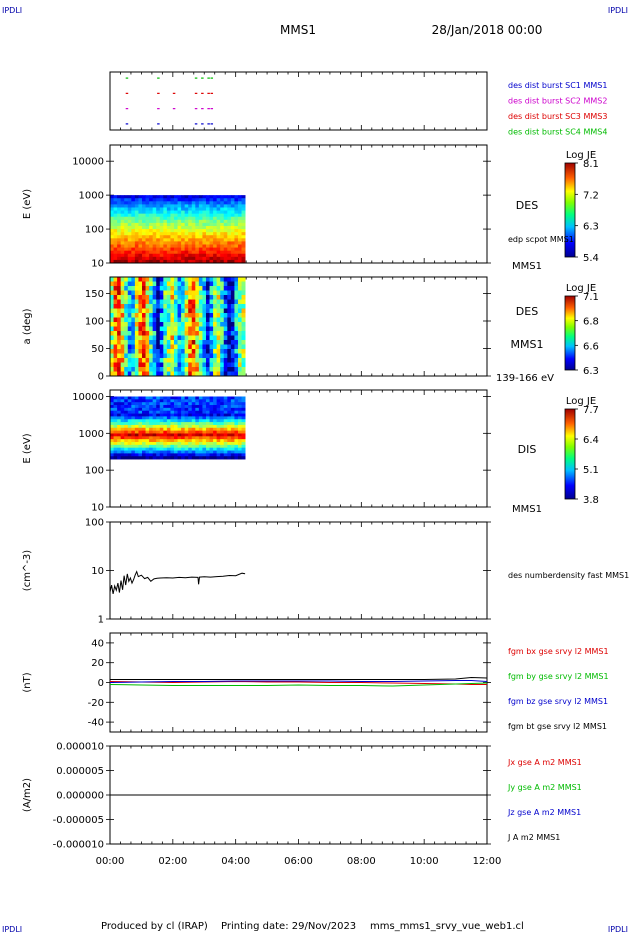  What do you see at coordinates (97, 663) in the screenshot?
I see `fgm-ytick-label: 20` at bounding box center [97, 663].